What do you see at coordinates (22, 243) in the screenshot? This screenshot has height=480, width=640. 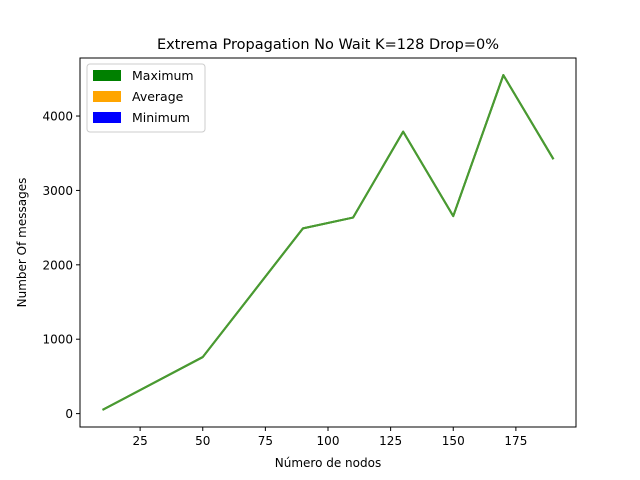 I see `y-axis-label: Number Of messages` at bounding box center [22, 243].